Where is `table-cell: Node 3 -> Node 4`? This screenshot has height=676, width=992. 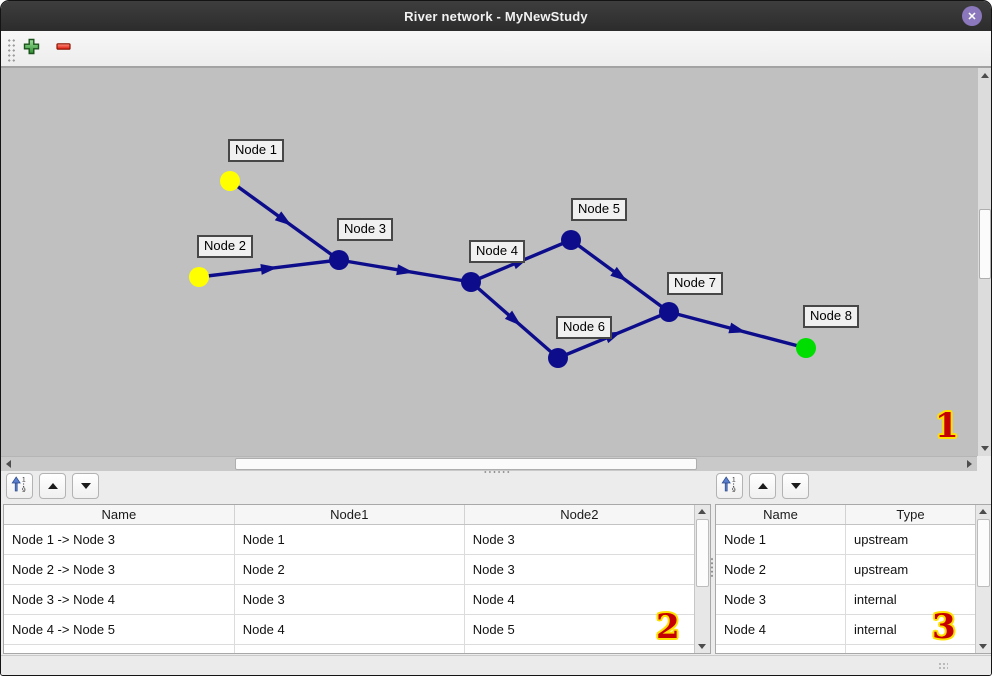 table-cell: Node 3 -> Node 4 is located at coordinates (119, 599).